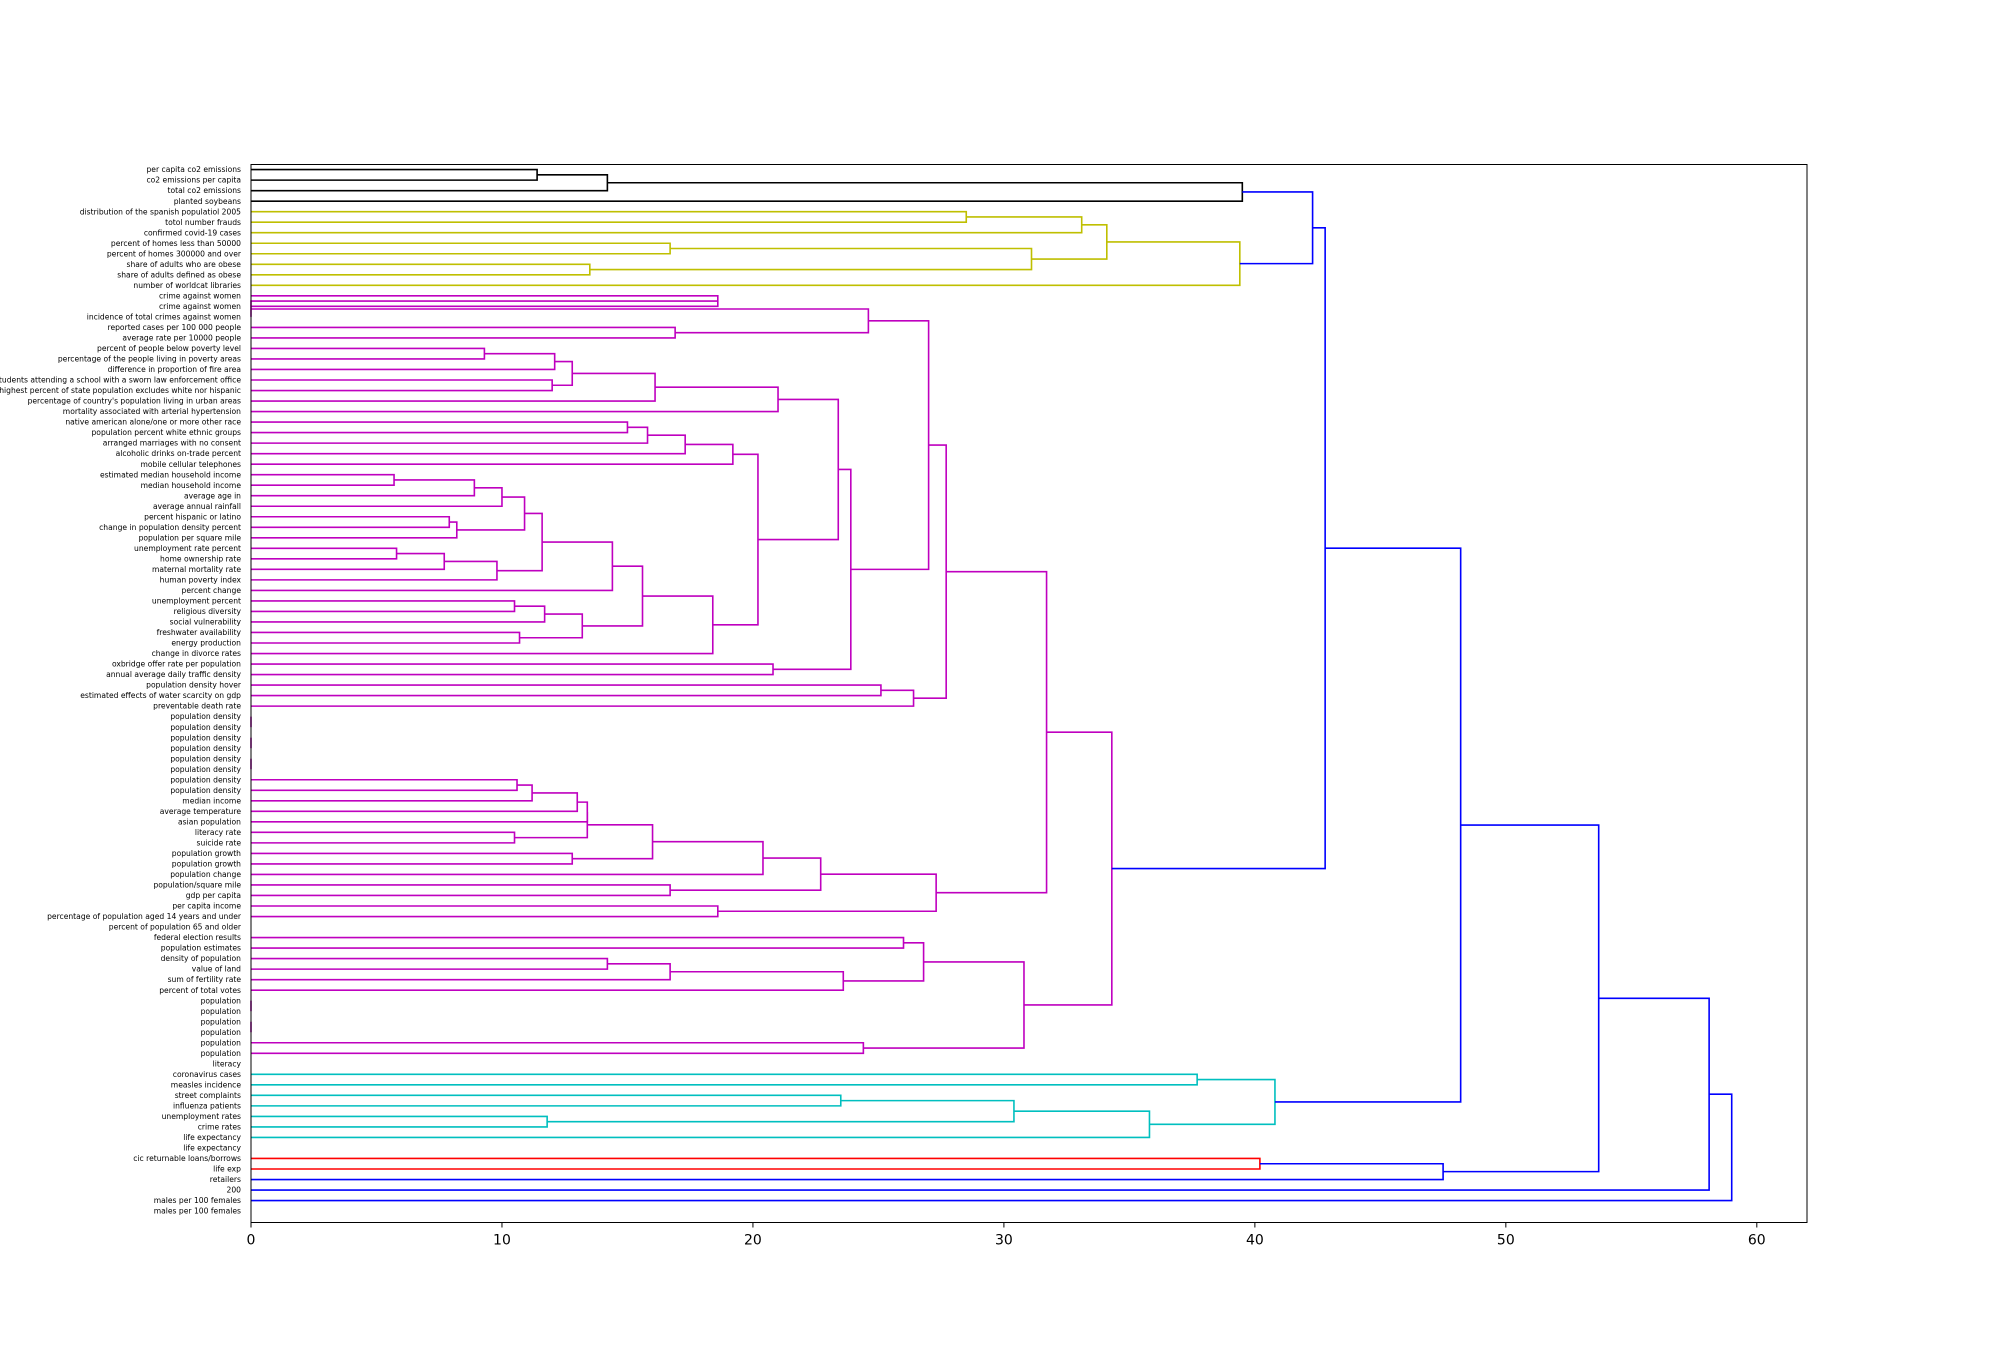  What do you see at coordinates (178, 453) in the screenshot?
I see `leaf-label: alcoholic drinks on-trade percent` at bounding box center [178, 453].